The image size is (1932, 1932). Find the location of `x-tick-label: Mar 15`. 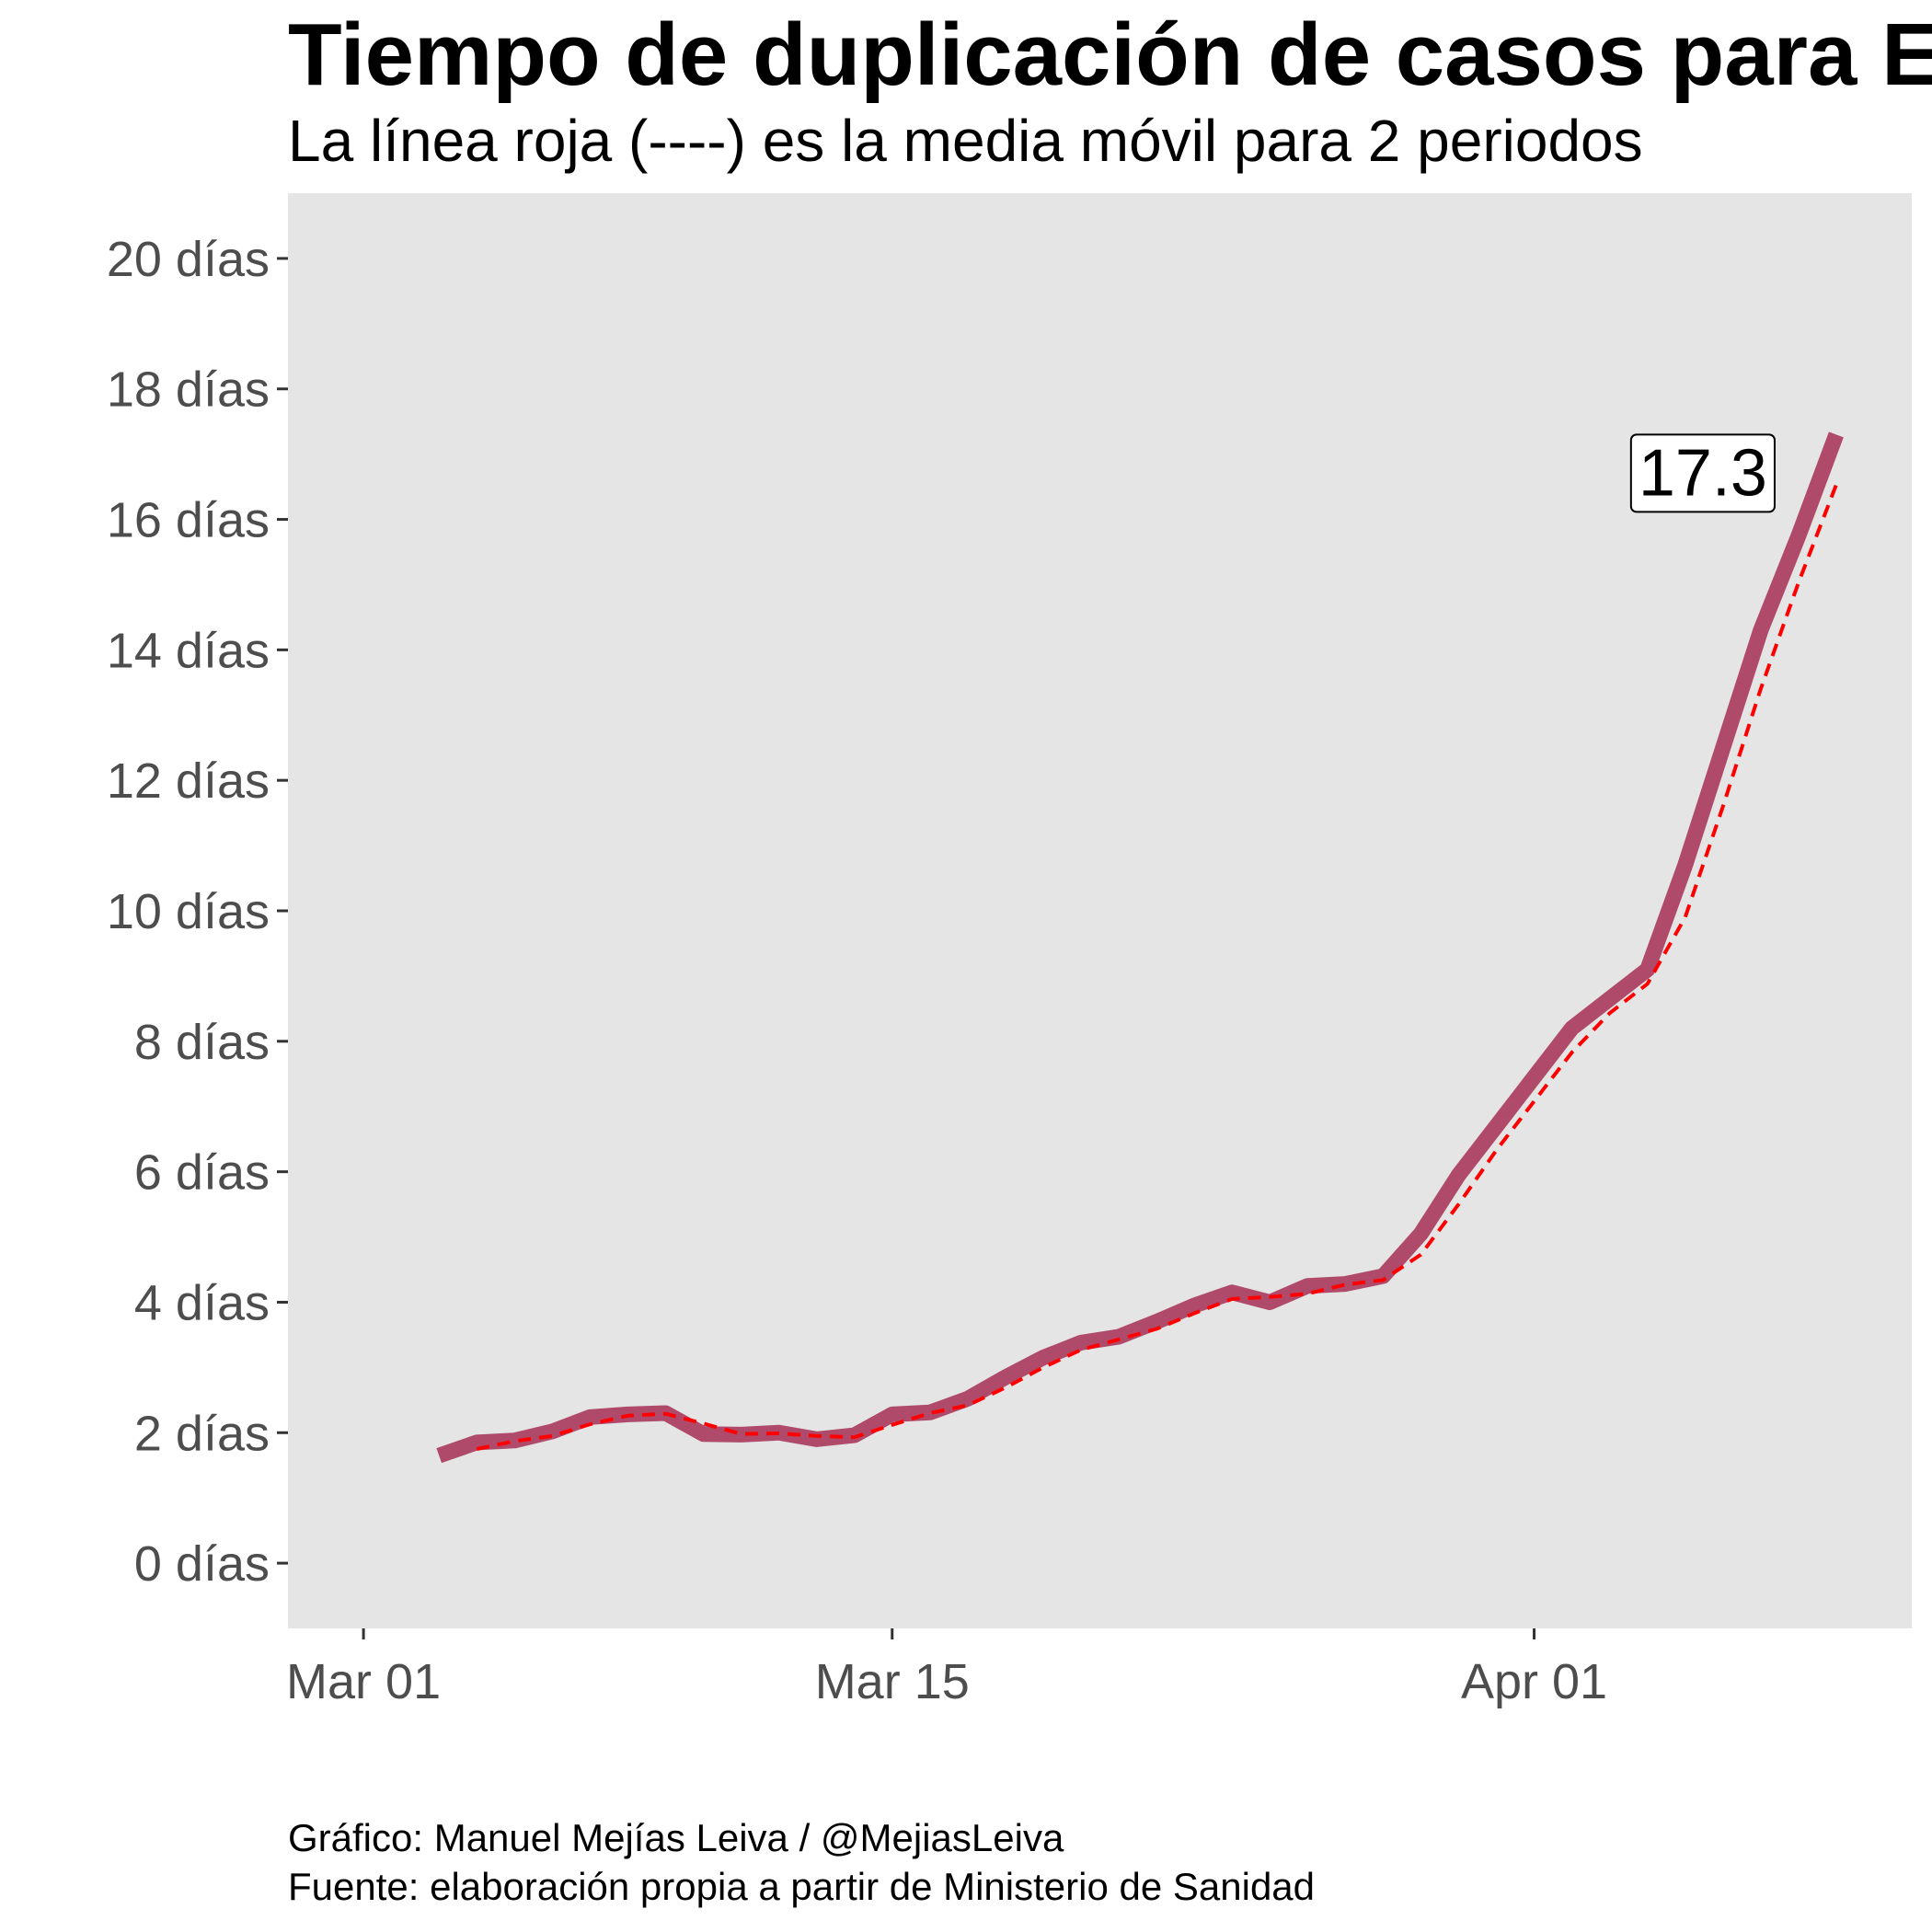

x-tick-label: Mar 15 is located at coordinates (892, 1681).